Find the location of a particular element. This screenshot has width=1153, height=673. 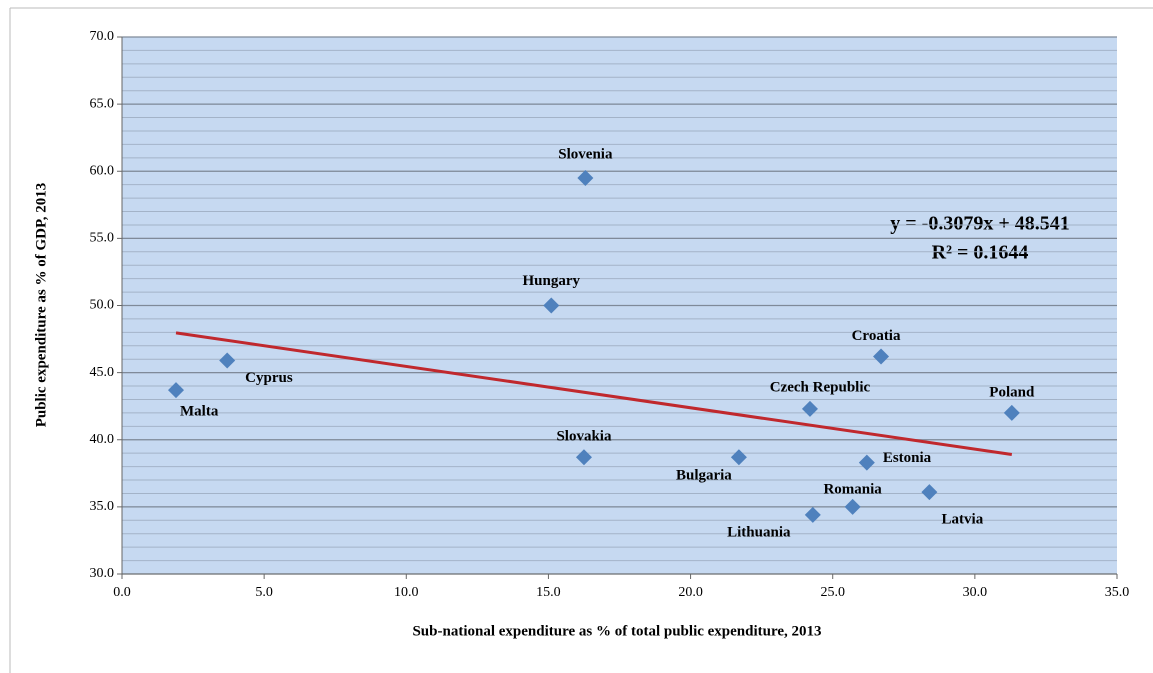

point-label: Poland is located at coordinates (1012, 392).